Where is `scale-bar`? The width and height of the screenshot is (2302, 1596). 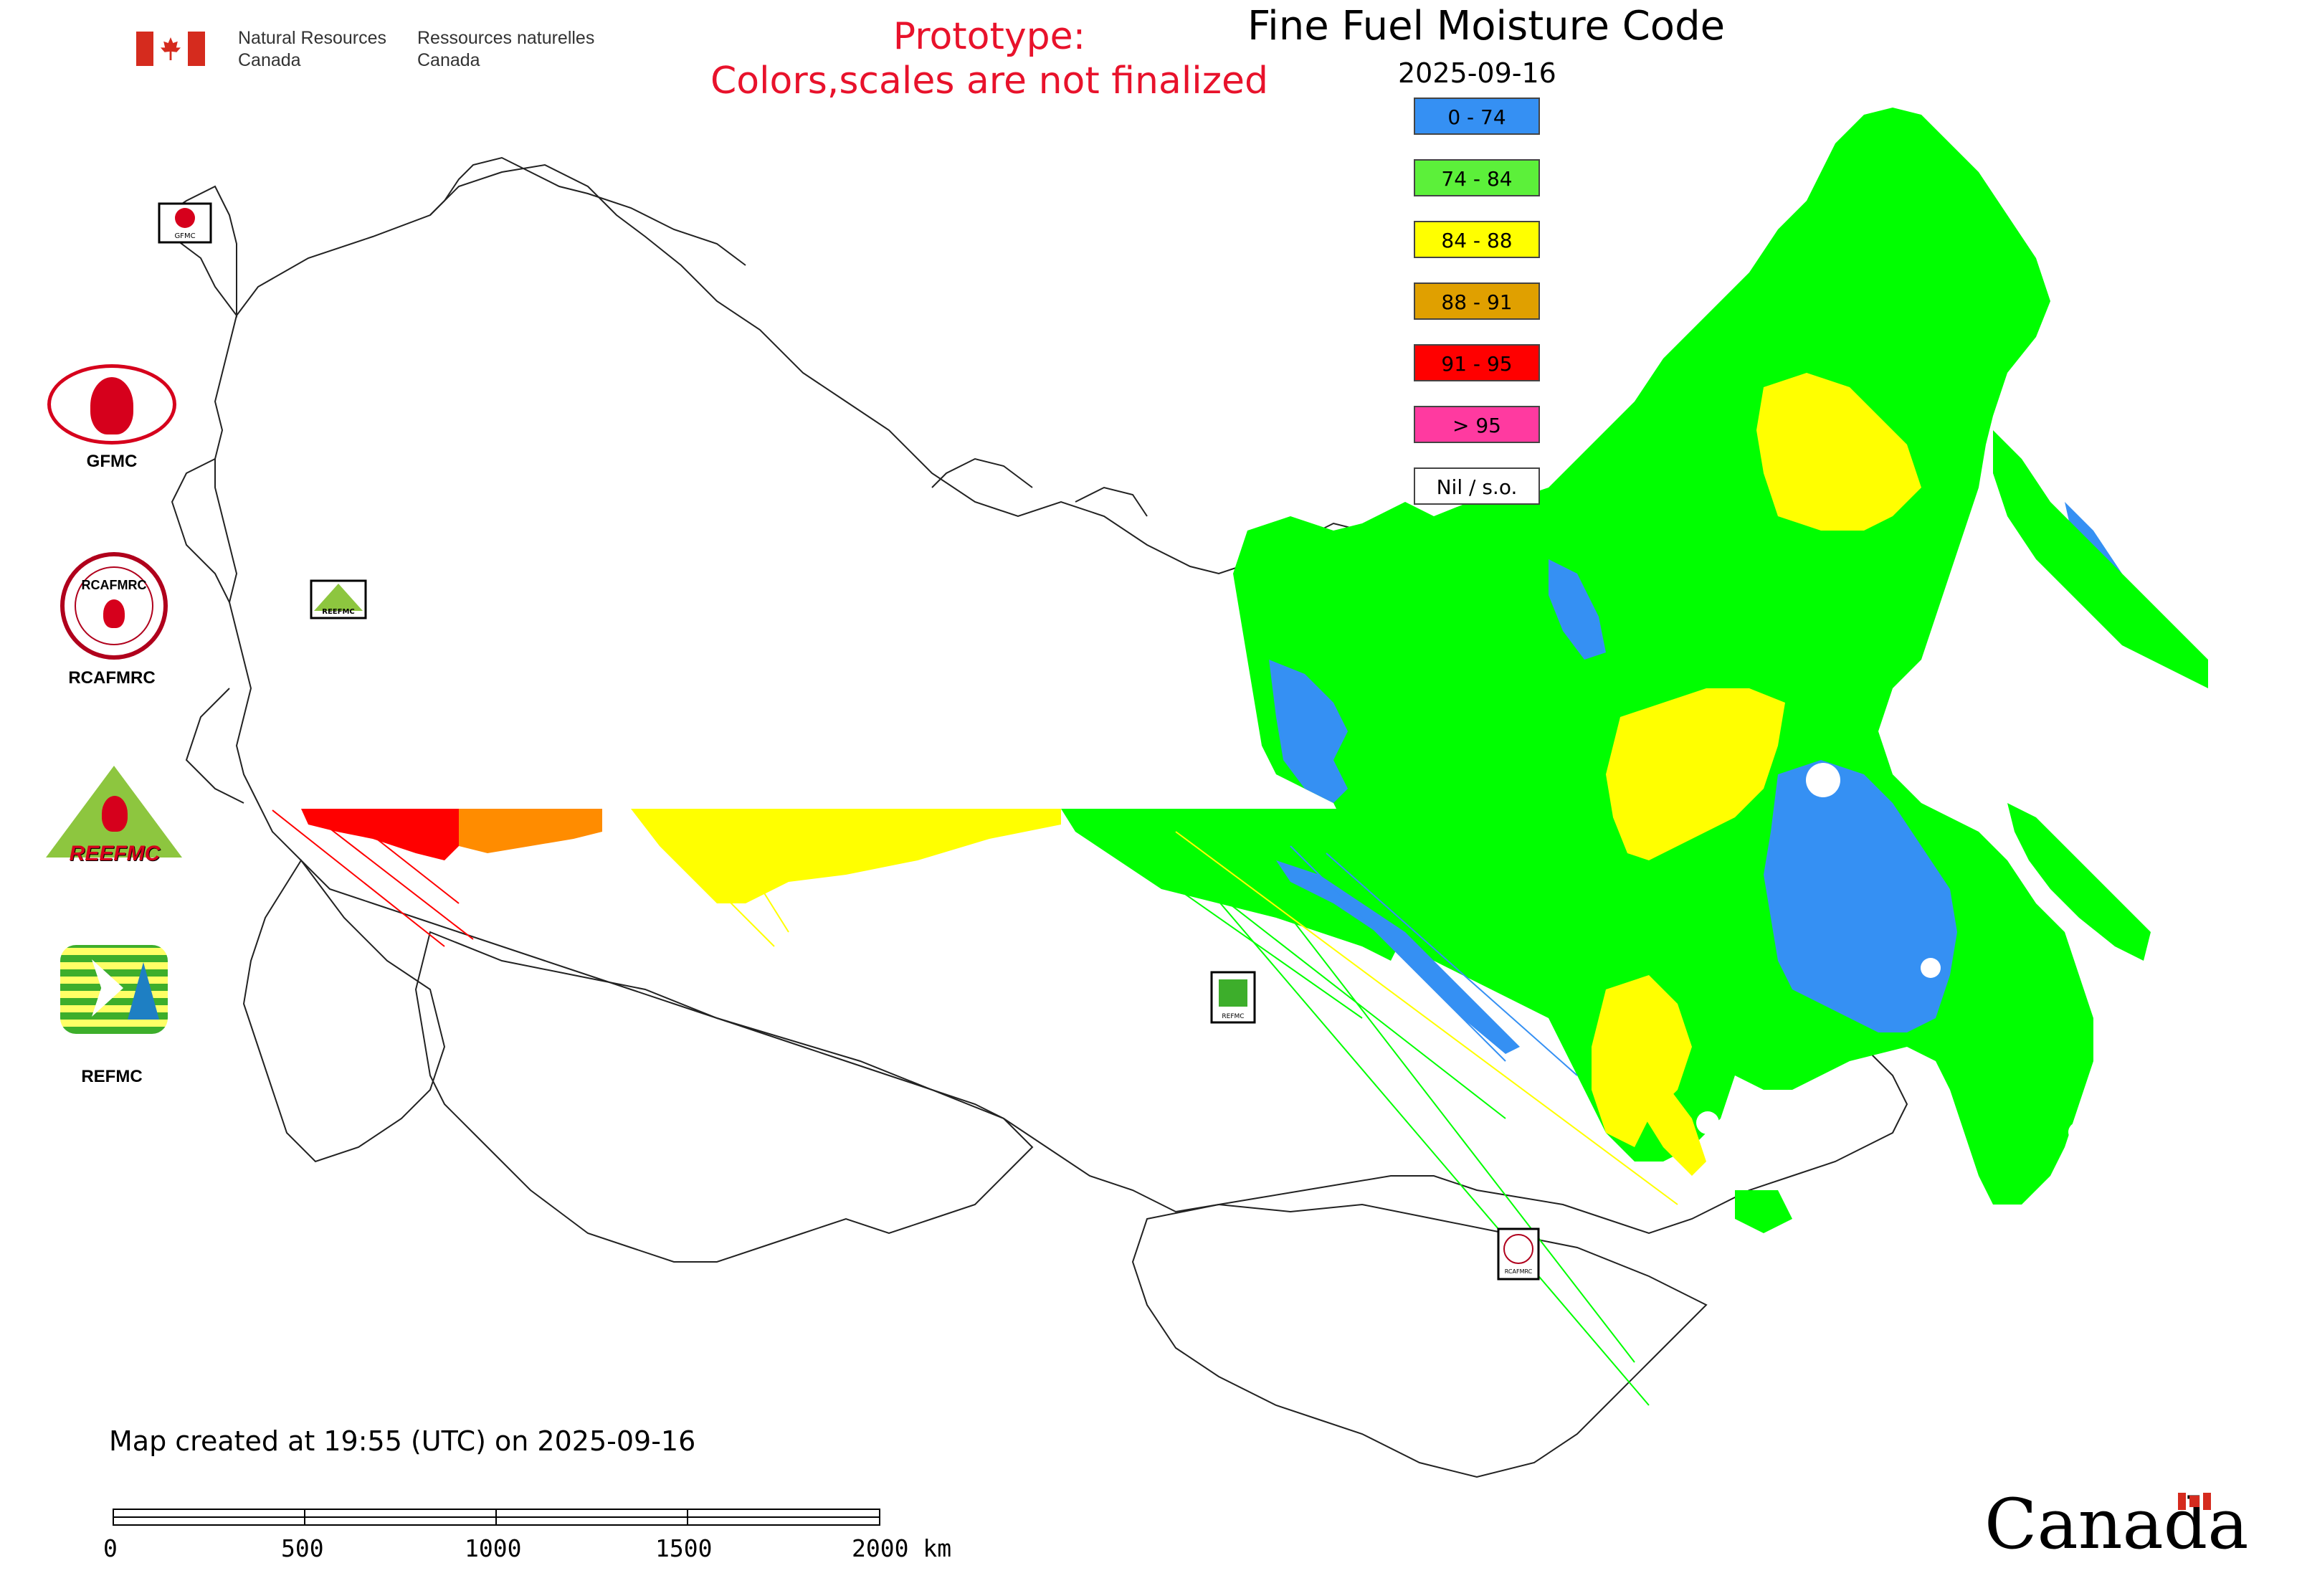 scale-bar is located at coordinates (497, 1517).